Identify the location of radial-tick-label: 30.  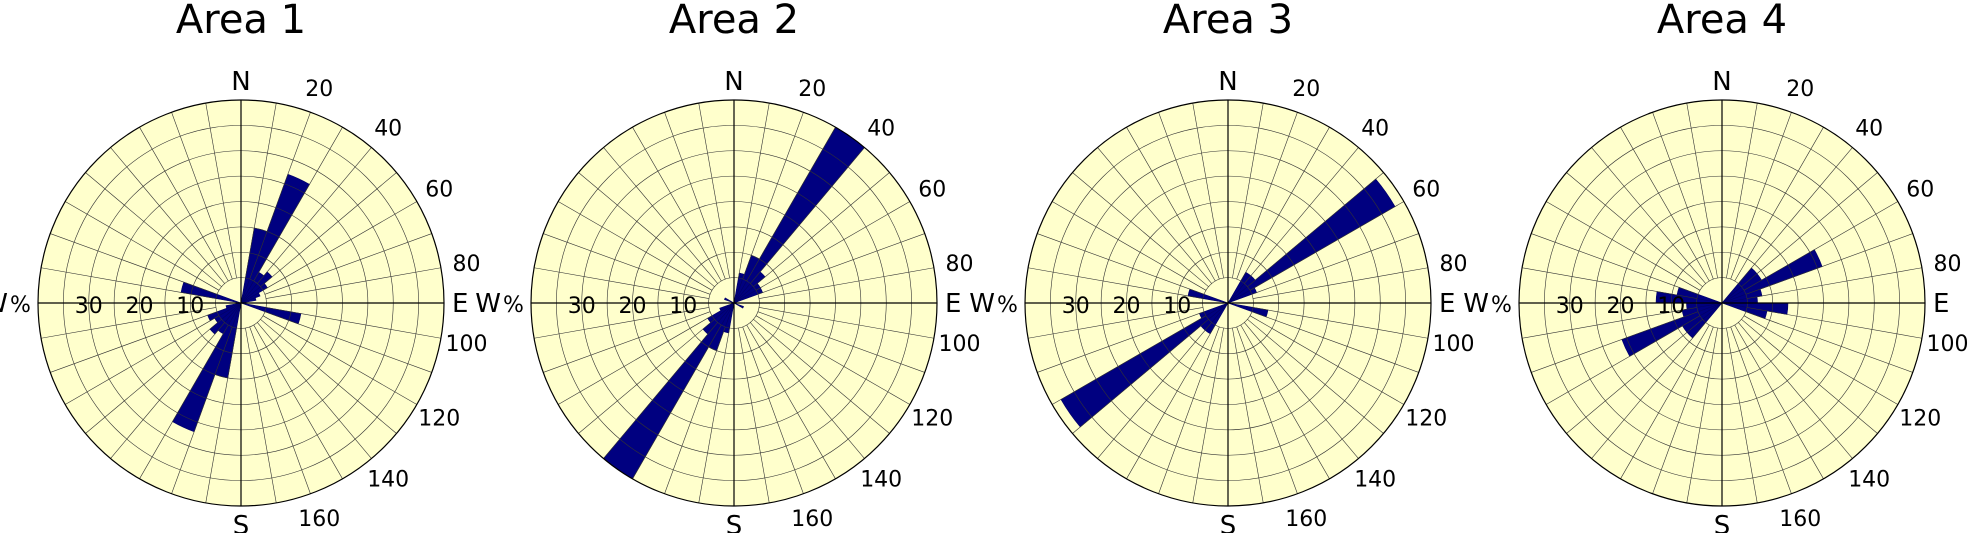
(1570, 306).